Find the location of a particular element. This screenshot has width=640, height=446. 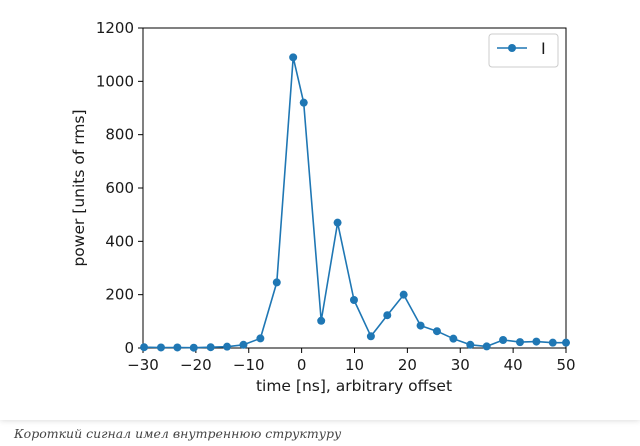

legend-box is located at coordinates (523, 50).